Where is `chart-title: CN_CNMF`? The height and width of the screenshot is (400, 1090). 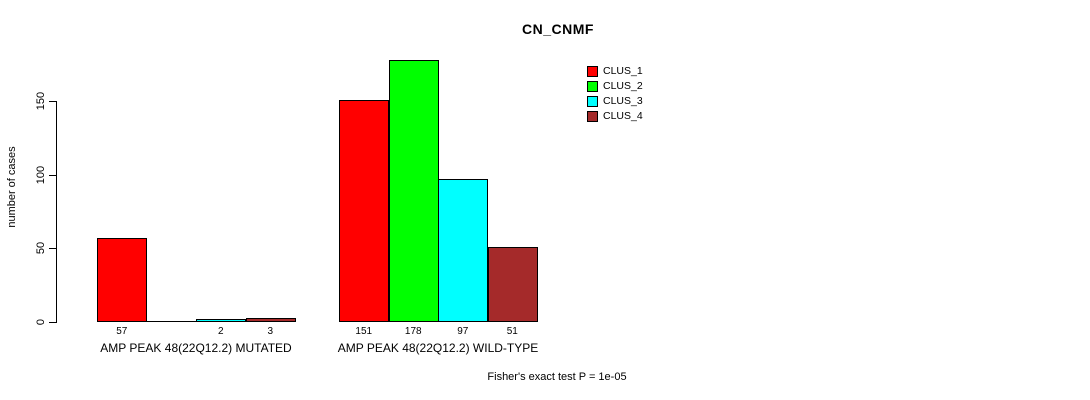
chart-title: CN_CNMF is located at coordinates (558, 29).